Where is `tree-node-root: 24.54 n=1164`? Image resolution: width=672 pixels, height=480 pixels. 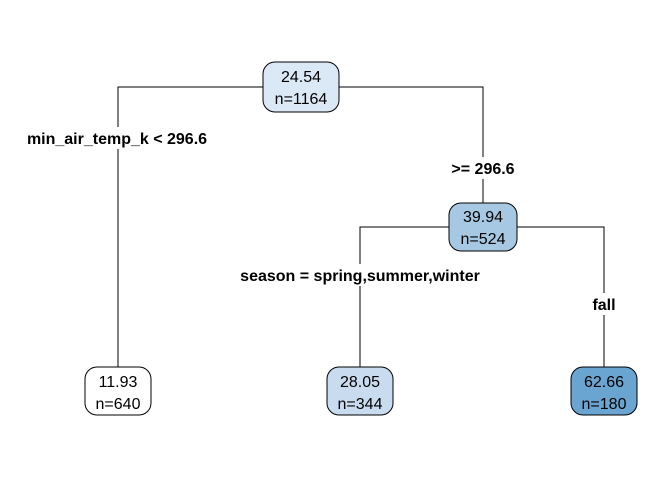
tree-node-root: 24.54 n=1164 is located at coordinates (301, 87).